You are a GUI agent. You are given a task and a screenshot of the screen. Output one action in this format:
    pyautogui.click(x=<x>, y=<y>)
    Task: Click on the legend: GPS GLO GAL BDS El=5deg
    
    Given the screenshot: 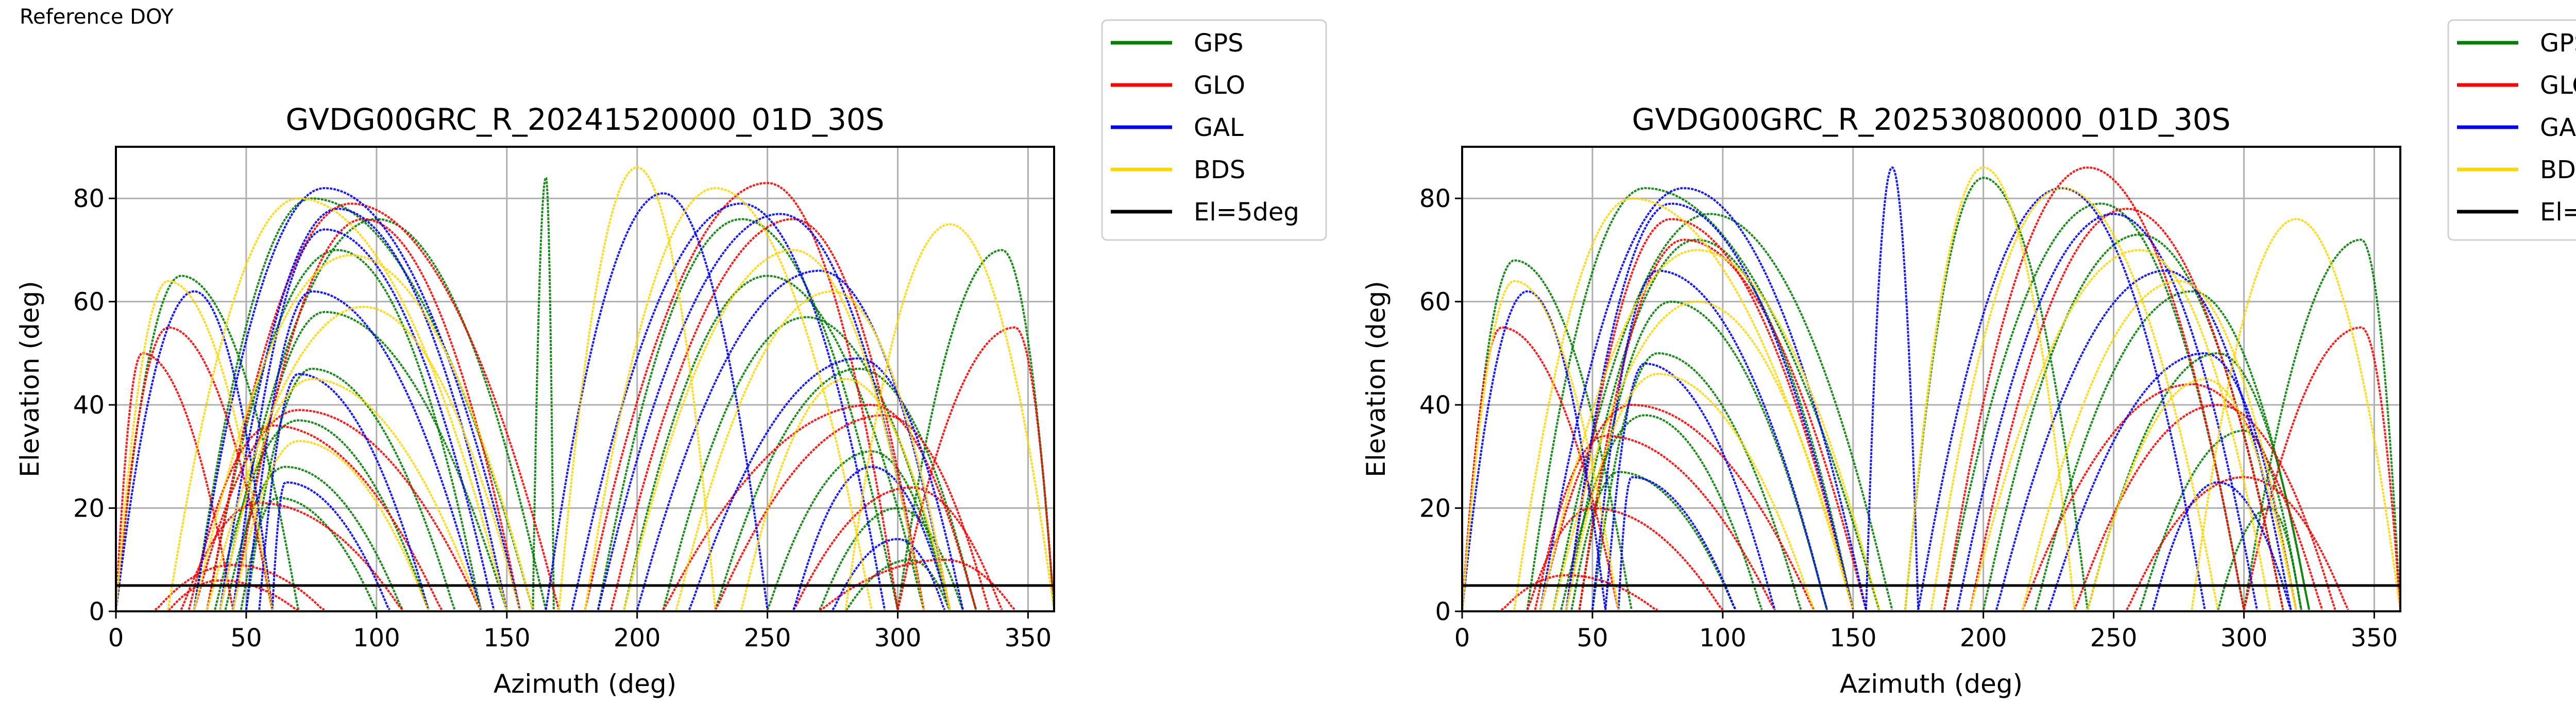 What is the action you would take?
    pyautogui.click(x=2511, y=130)
    